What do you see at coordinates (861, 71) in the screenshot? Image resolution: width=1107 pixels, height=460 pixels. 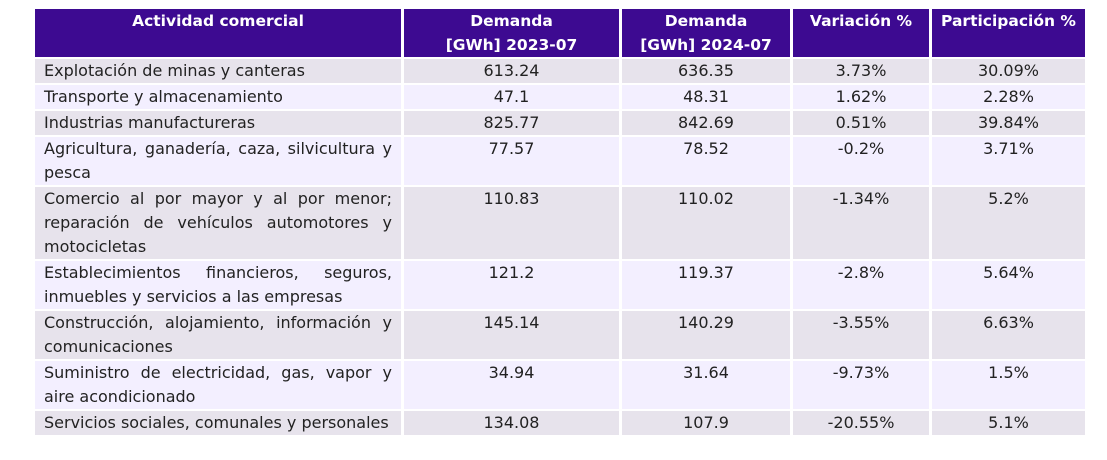 I see `cell-variacion: 3.73%` at bounding box center [861, 71].